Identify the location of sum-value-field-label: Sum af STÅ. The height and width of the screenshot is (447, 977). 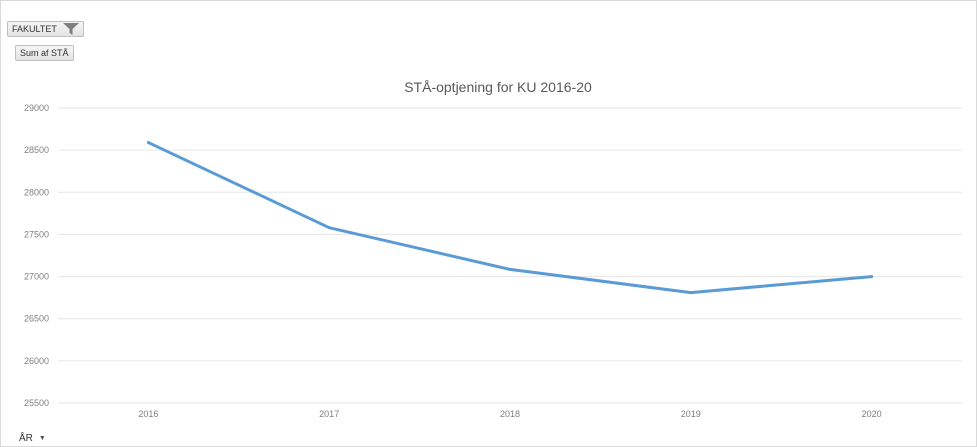
(44, 53).